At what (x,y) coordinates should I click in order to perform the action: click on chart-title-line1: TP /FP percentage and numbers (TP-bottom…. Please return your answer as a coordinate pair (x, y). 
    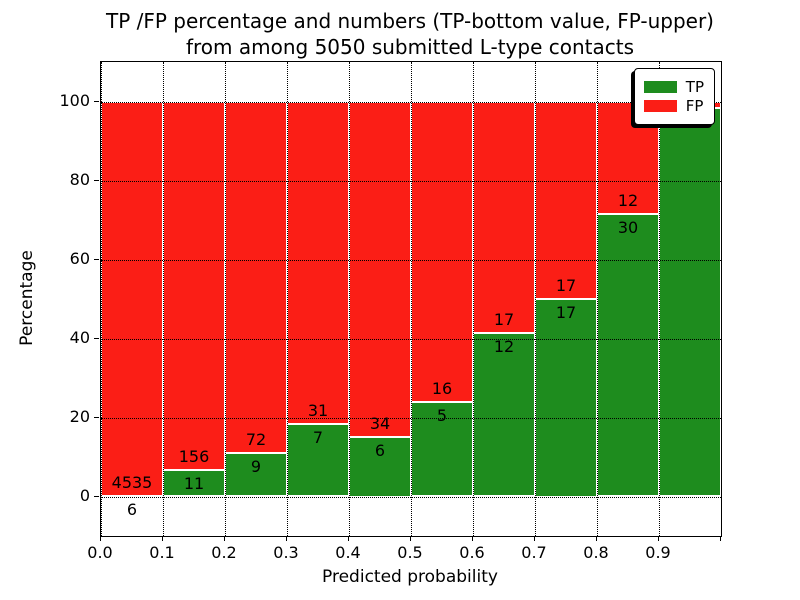
    Looking at the image, I should click on (410, 21).